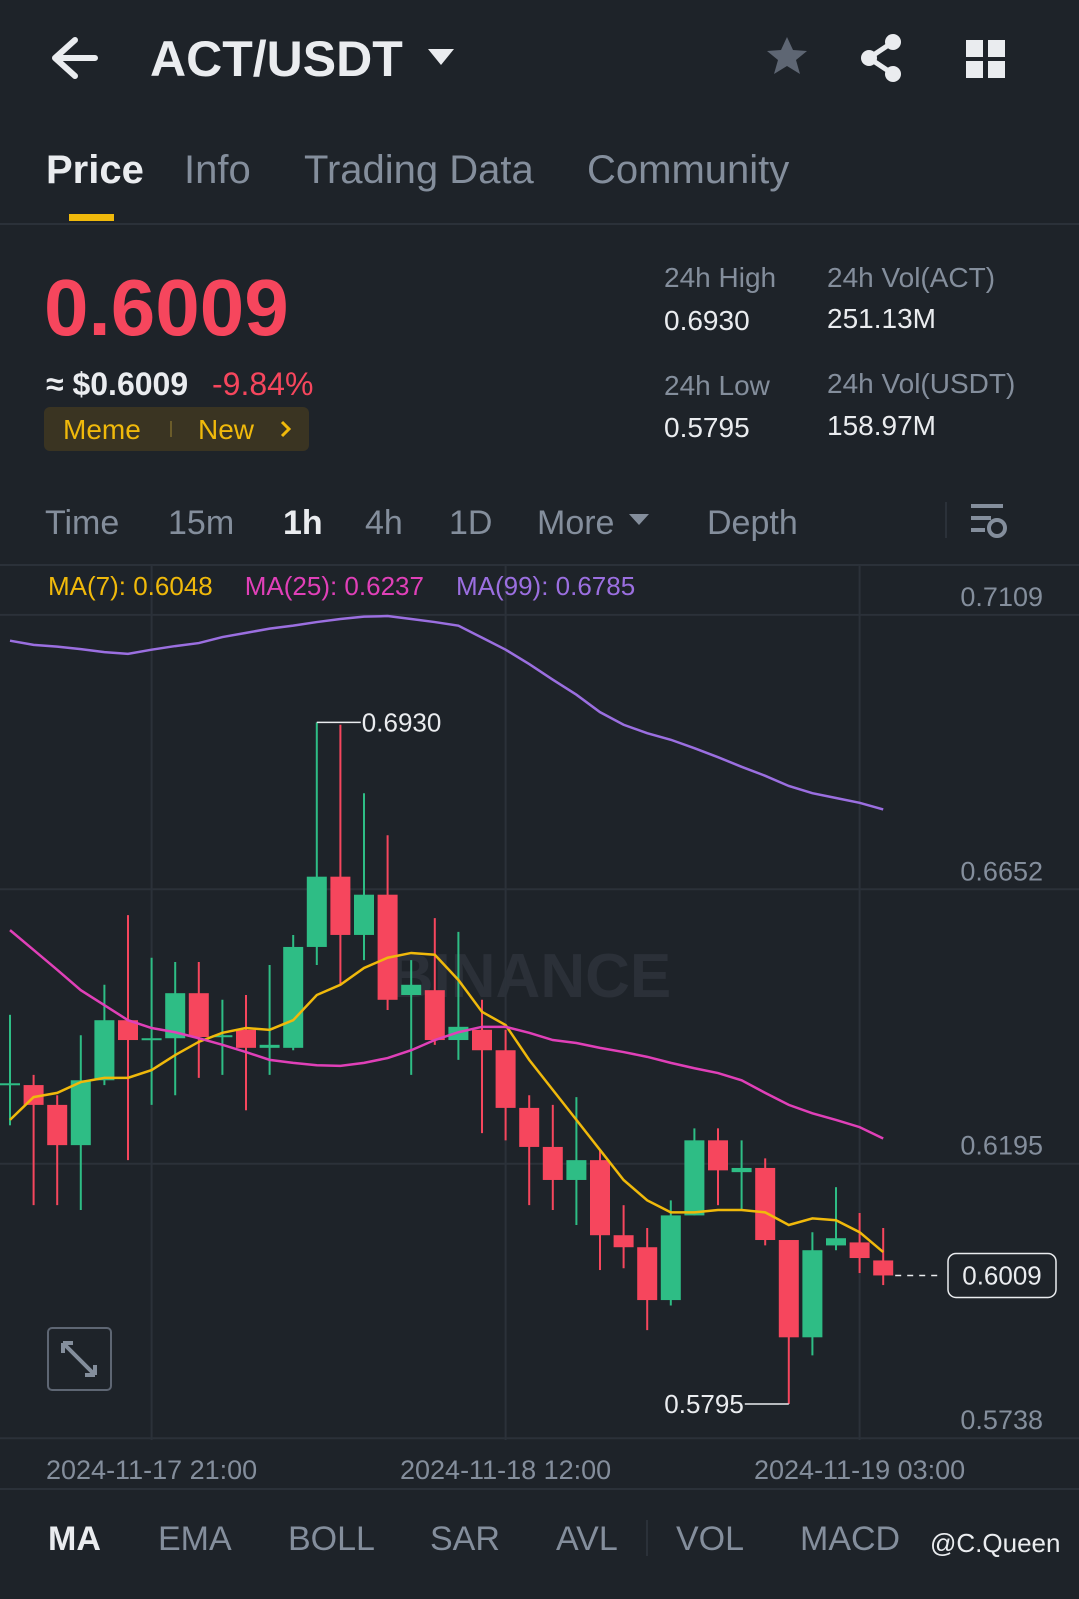 The image size is (1079, 1599). I want to click on stat-value: 0.6930, so click(707, 320).